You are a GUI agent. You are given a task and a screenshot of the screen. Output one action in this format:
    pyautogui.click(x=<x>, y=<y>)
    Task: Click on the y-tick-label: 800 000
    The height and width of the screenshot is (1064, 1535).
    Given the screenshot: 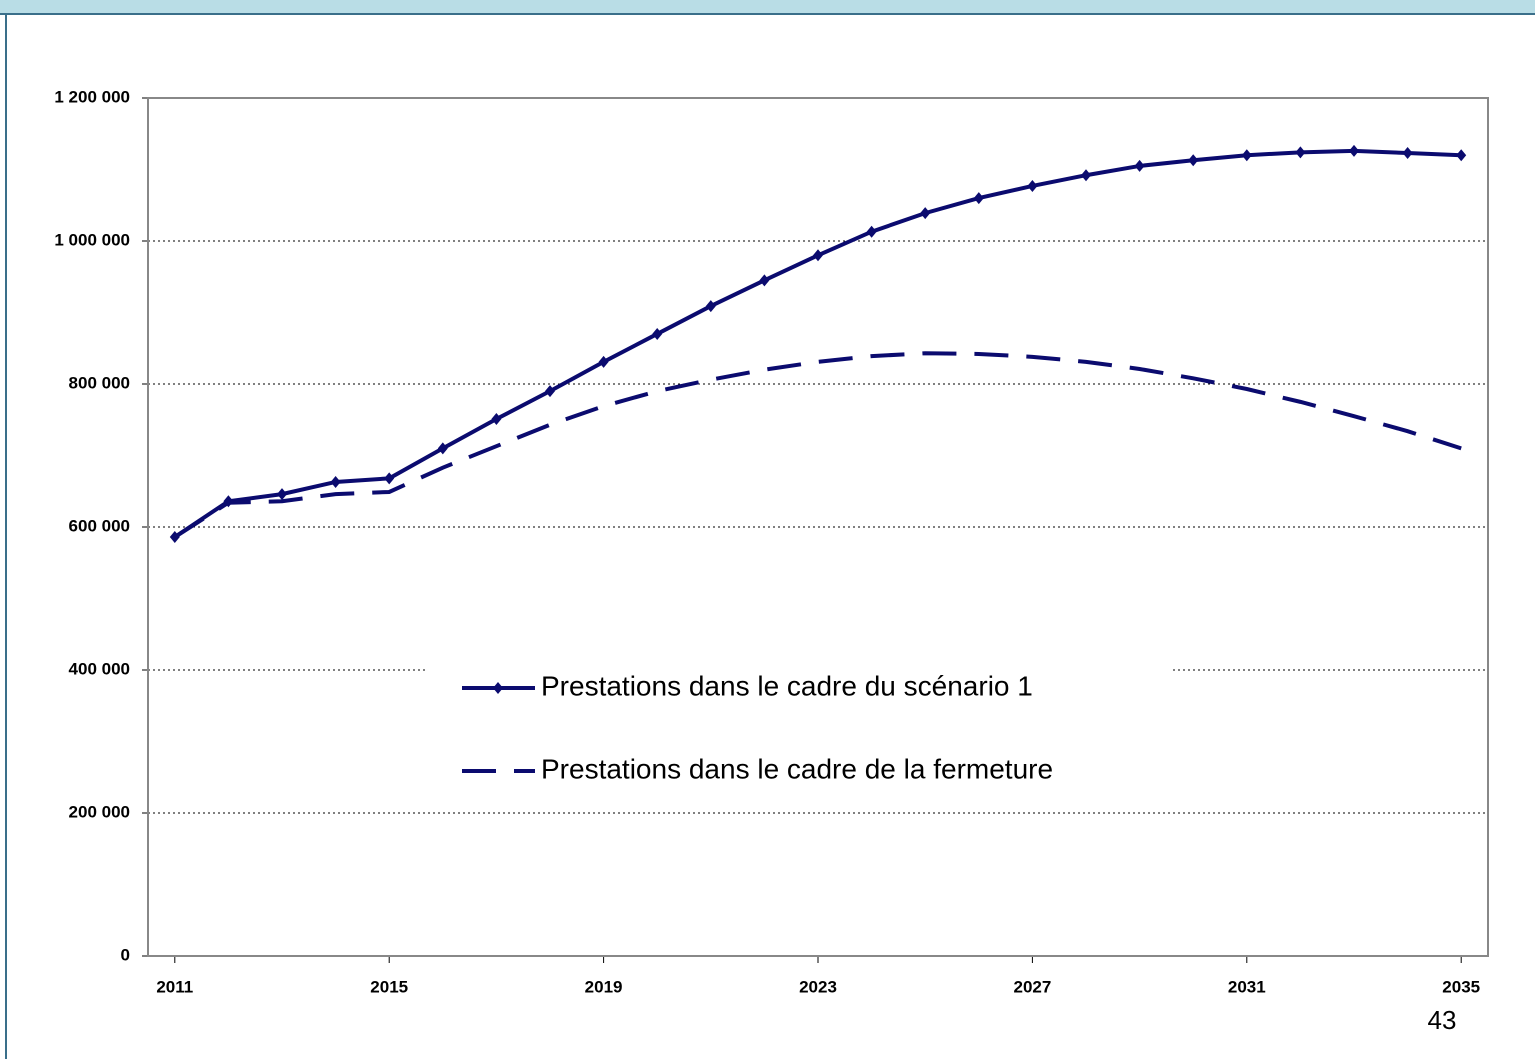 What is the action you would take?
    pyautogui.click(x=99, y=382)
    